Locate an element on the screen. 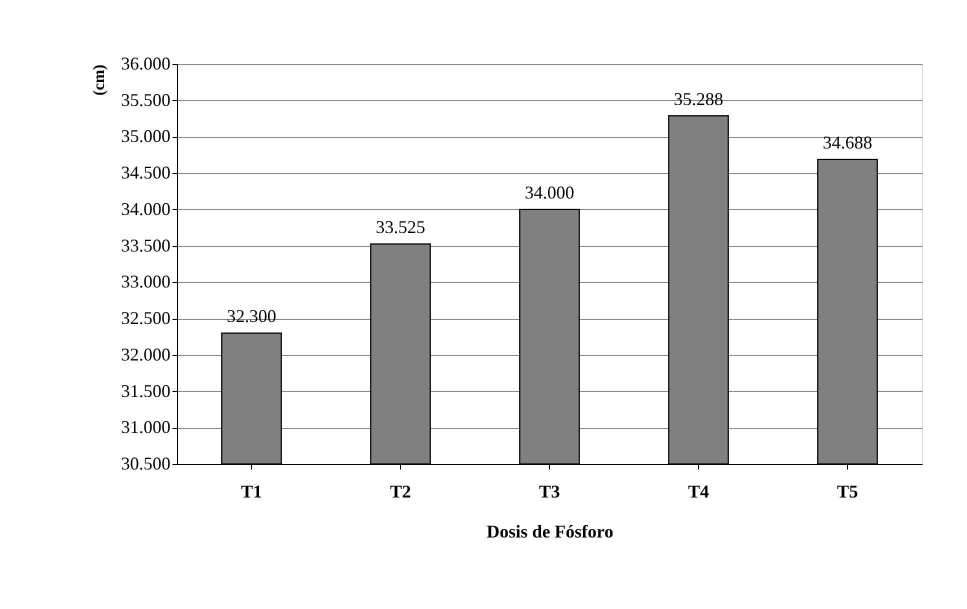 The width and height of the screenshot is (967, 609). y-tick-label: 34.000 is located at coordinates (145, 208).